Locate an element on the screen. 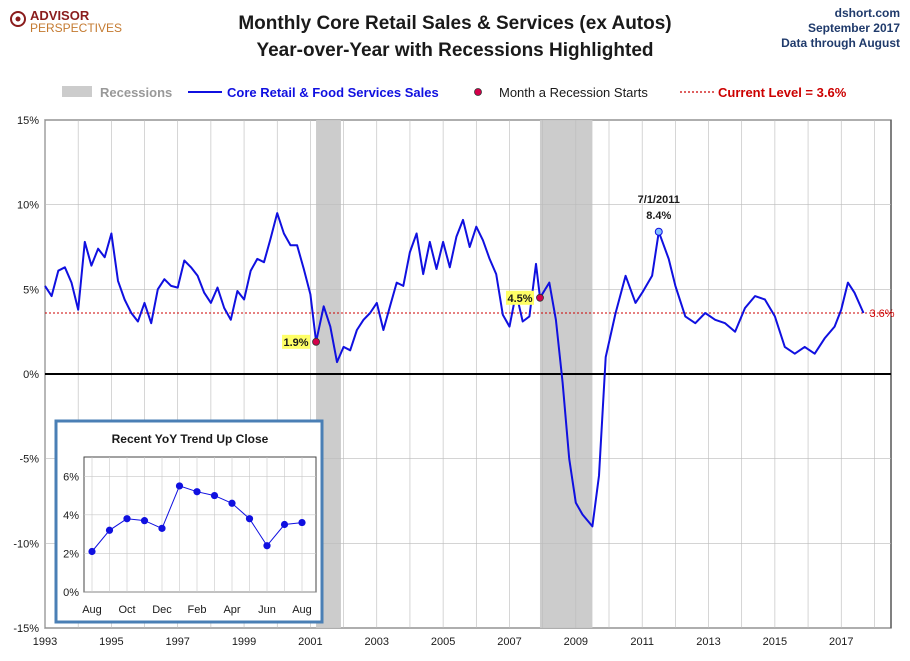  inset-x-tick-label: Dec is located at coordinates (162, 610).